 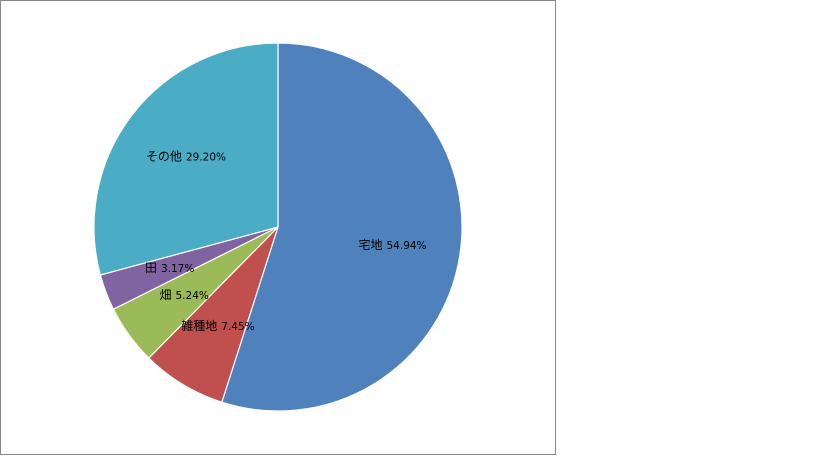 I want to click on slice-label-value: 7.45%, so click(x=237, y=327).